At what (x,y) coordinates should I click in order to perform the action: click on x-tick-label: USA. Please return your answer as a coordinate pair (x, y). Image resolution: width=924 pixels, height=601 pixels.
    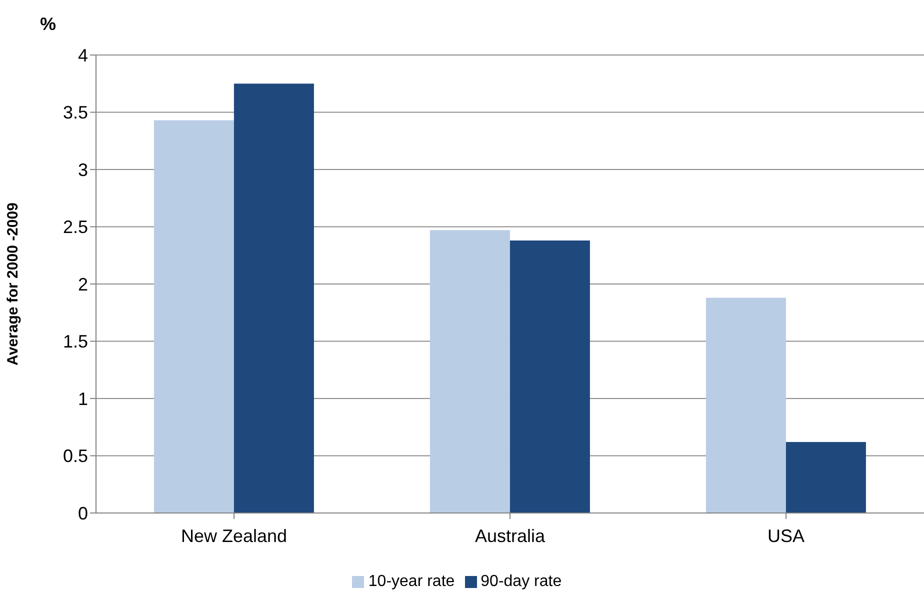
    Looking at the image, I should click on (786, 536).